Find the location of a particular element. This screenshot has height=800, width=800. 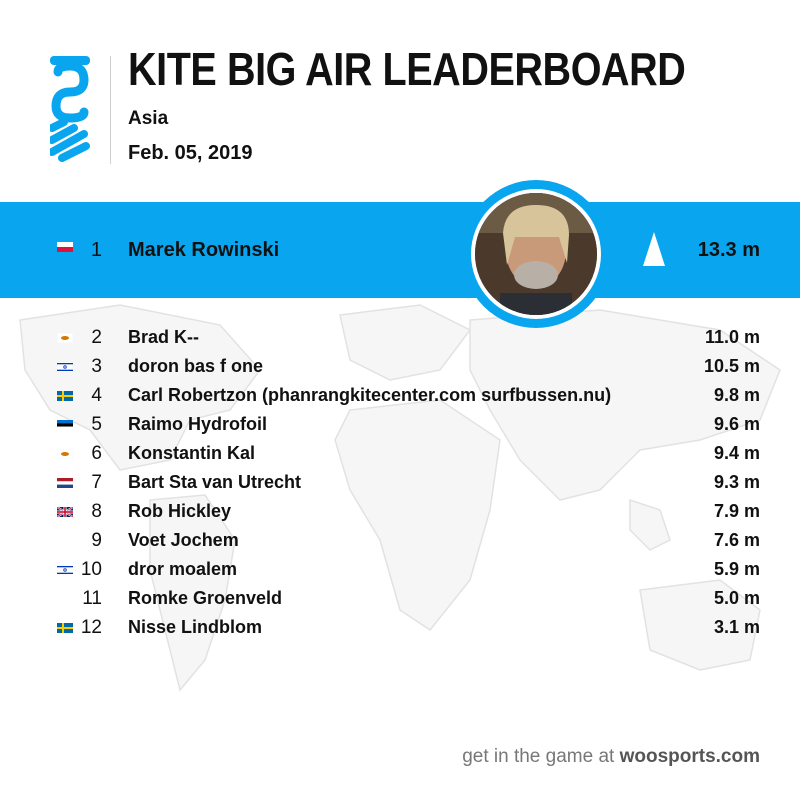

leader-avatar is located at coordinates (536, 254).